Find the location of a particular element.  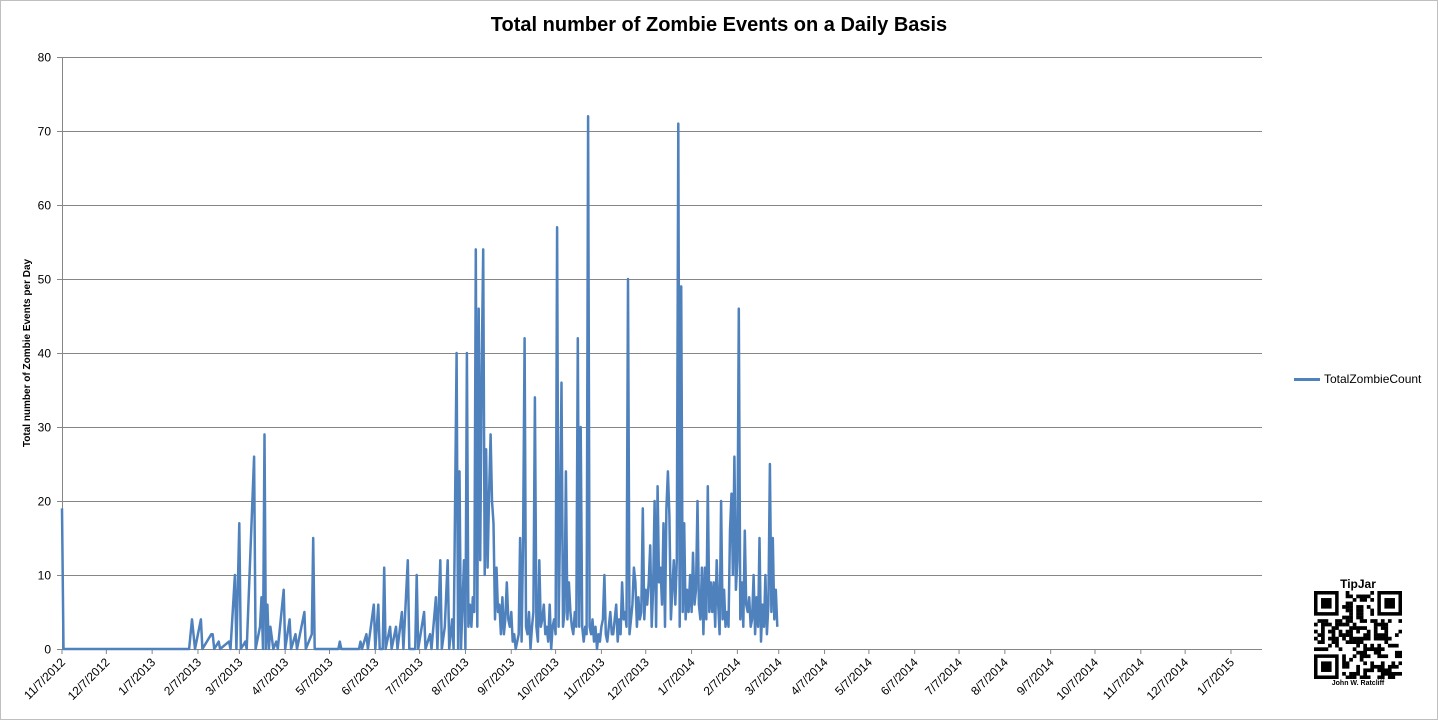

x-tick-label: 7/7/2014 is located at coordinates (943, 676).